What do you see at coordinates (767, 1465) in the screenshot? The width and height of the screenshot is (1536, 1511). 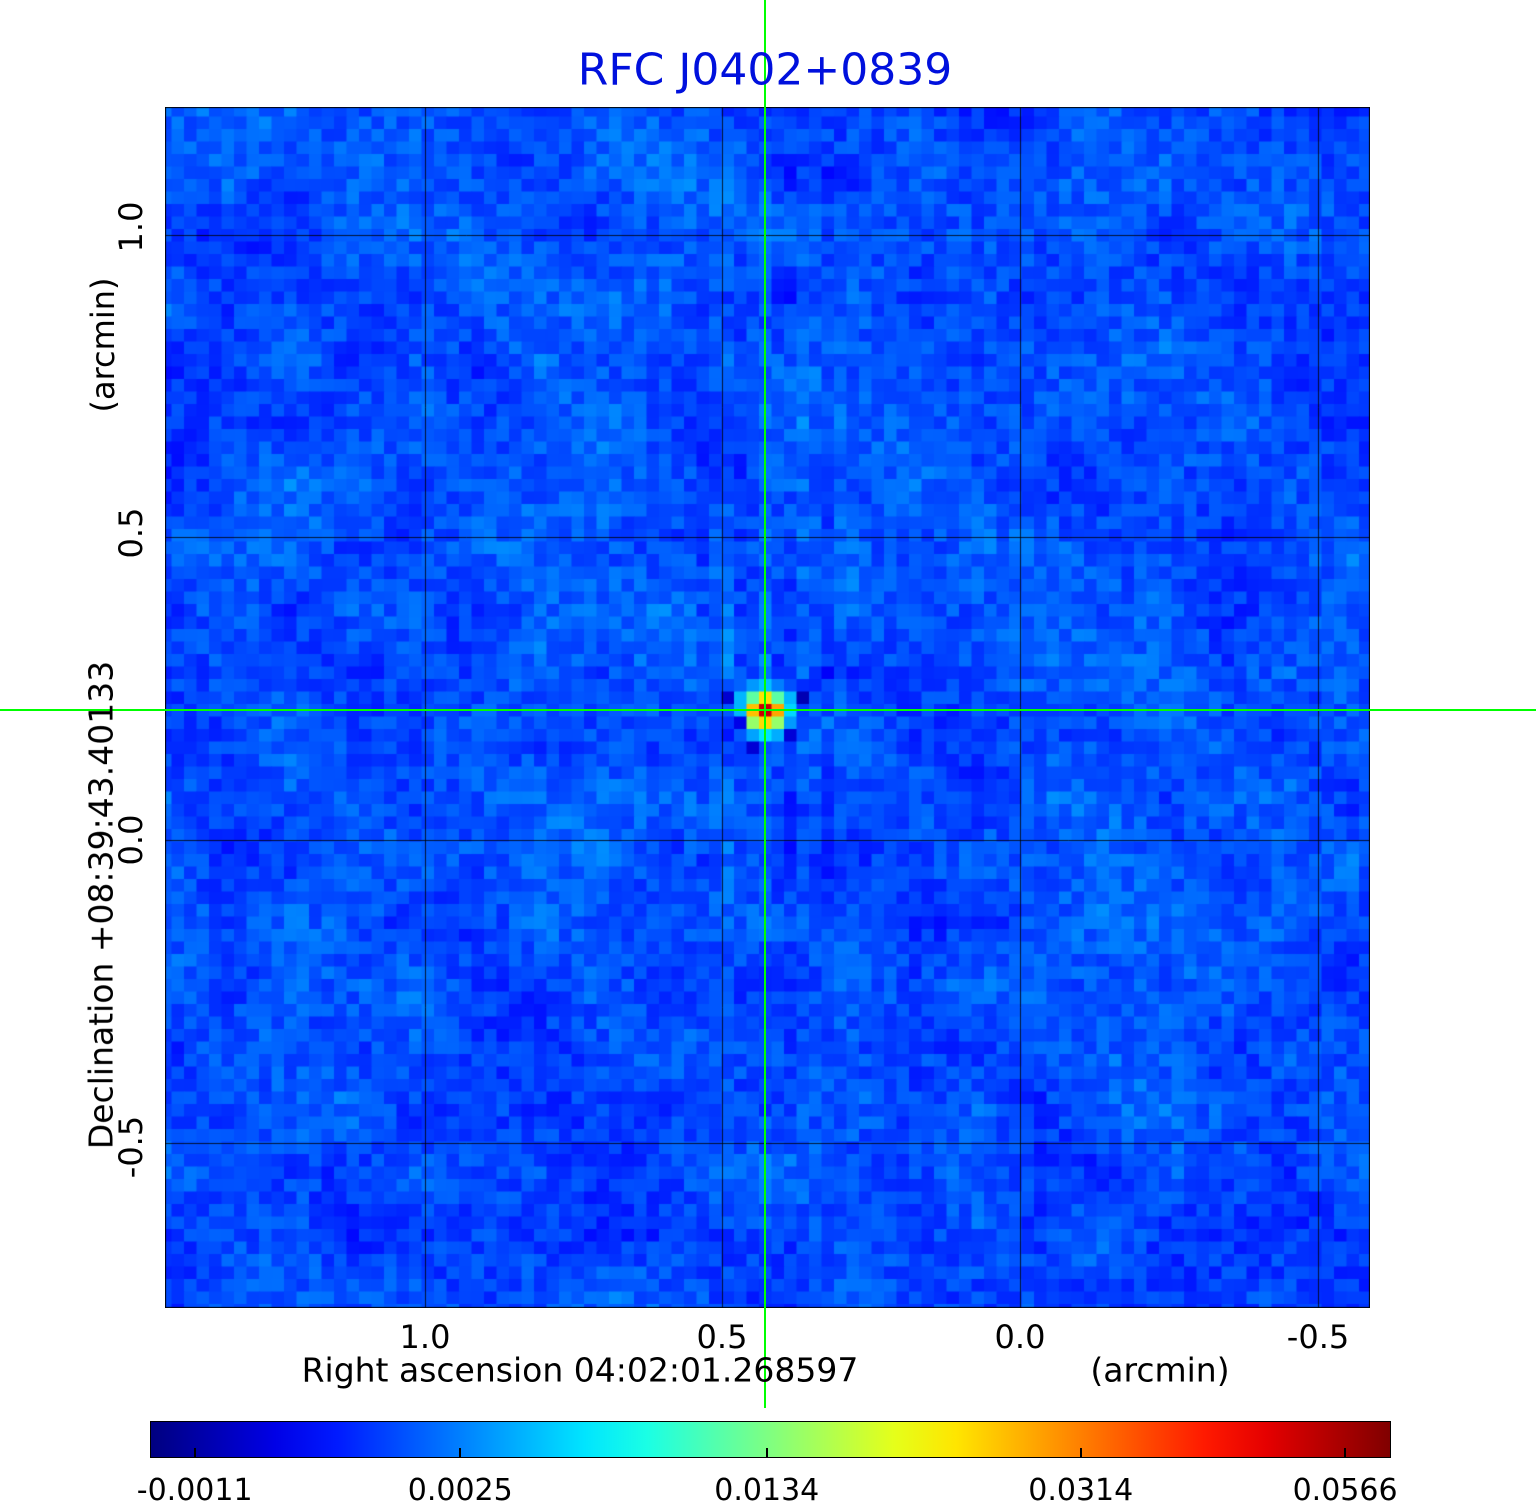 I see `colorbar: -0.0011 0.0025 0.0134 0.0314 0.0566` at bounding box center [767, 1465].